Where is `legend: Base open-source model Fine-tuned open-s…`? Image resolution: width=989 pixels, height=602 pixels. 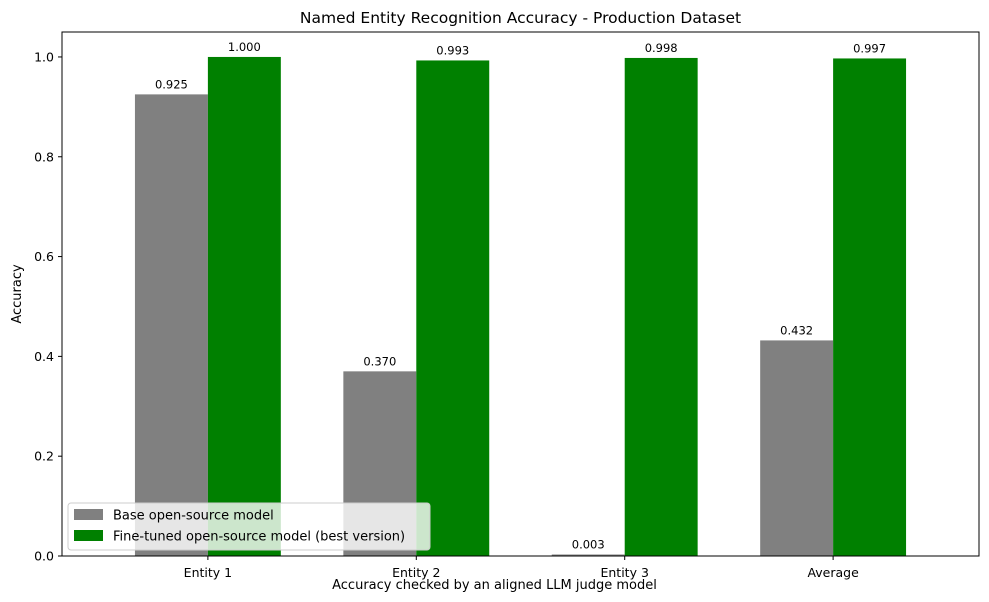 legend: Base open-source model Fine-tuned open-s… is located at coordinates (249, 526).